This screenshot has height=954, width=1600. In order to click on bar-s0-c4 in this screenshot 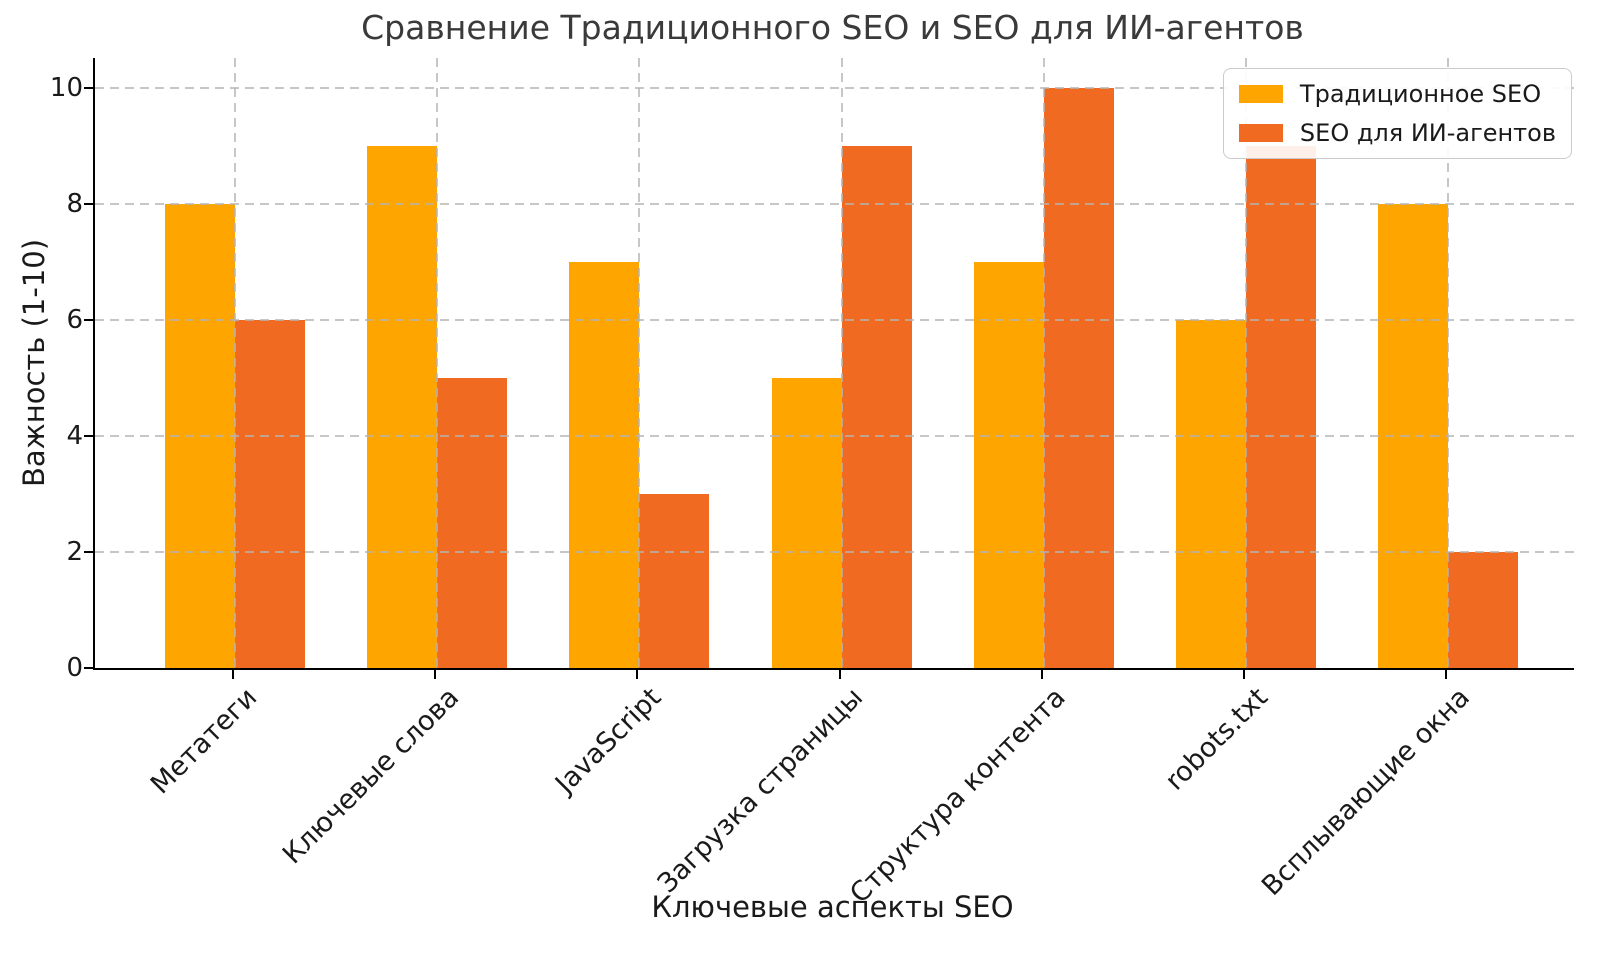, I will do `click(1008, 465)`.